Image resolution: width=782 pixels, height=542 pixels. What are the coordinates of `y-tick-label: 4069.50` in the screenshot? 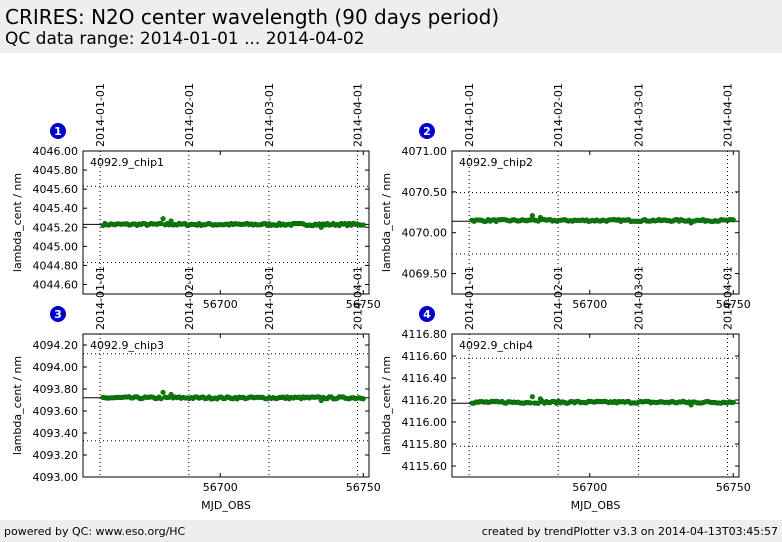 It's located at (425, 274).